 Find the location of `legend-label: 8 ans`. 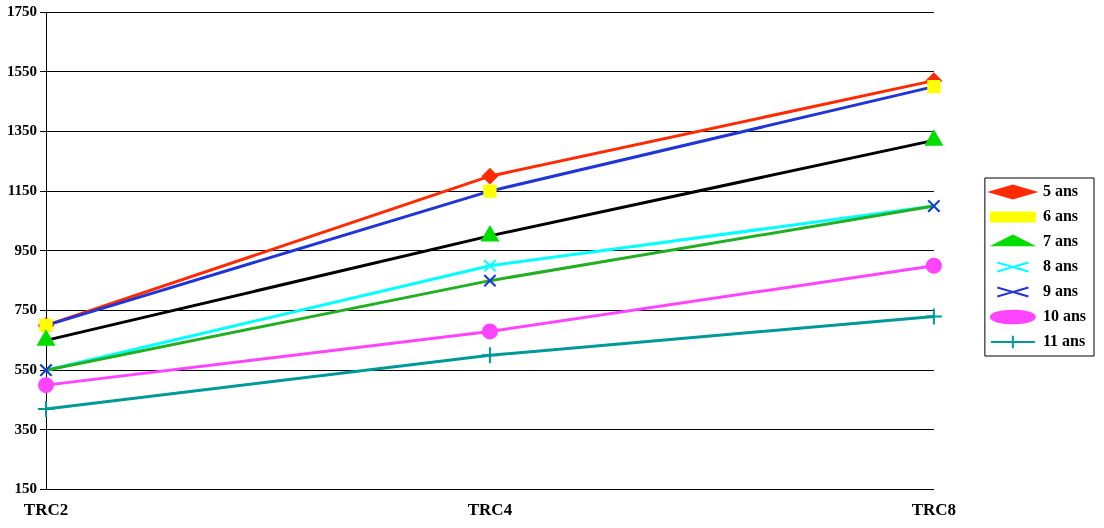

legend-label: 8 ans is located at coordinates (1060, 266).